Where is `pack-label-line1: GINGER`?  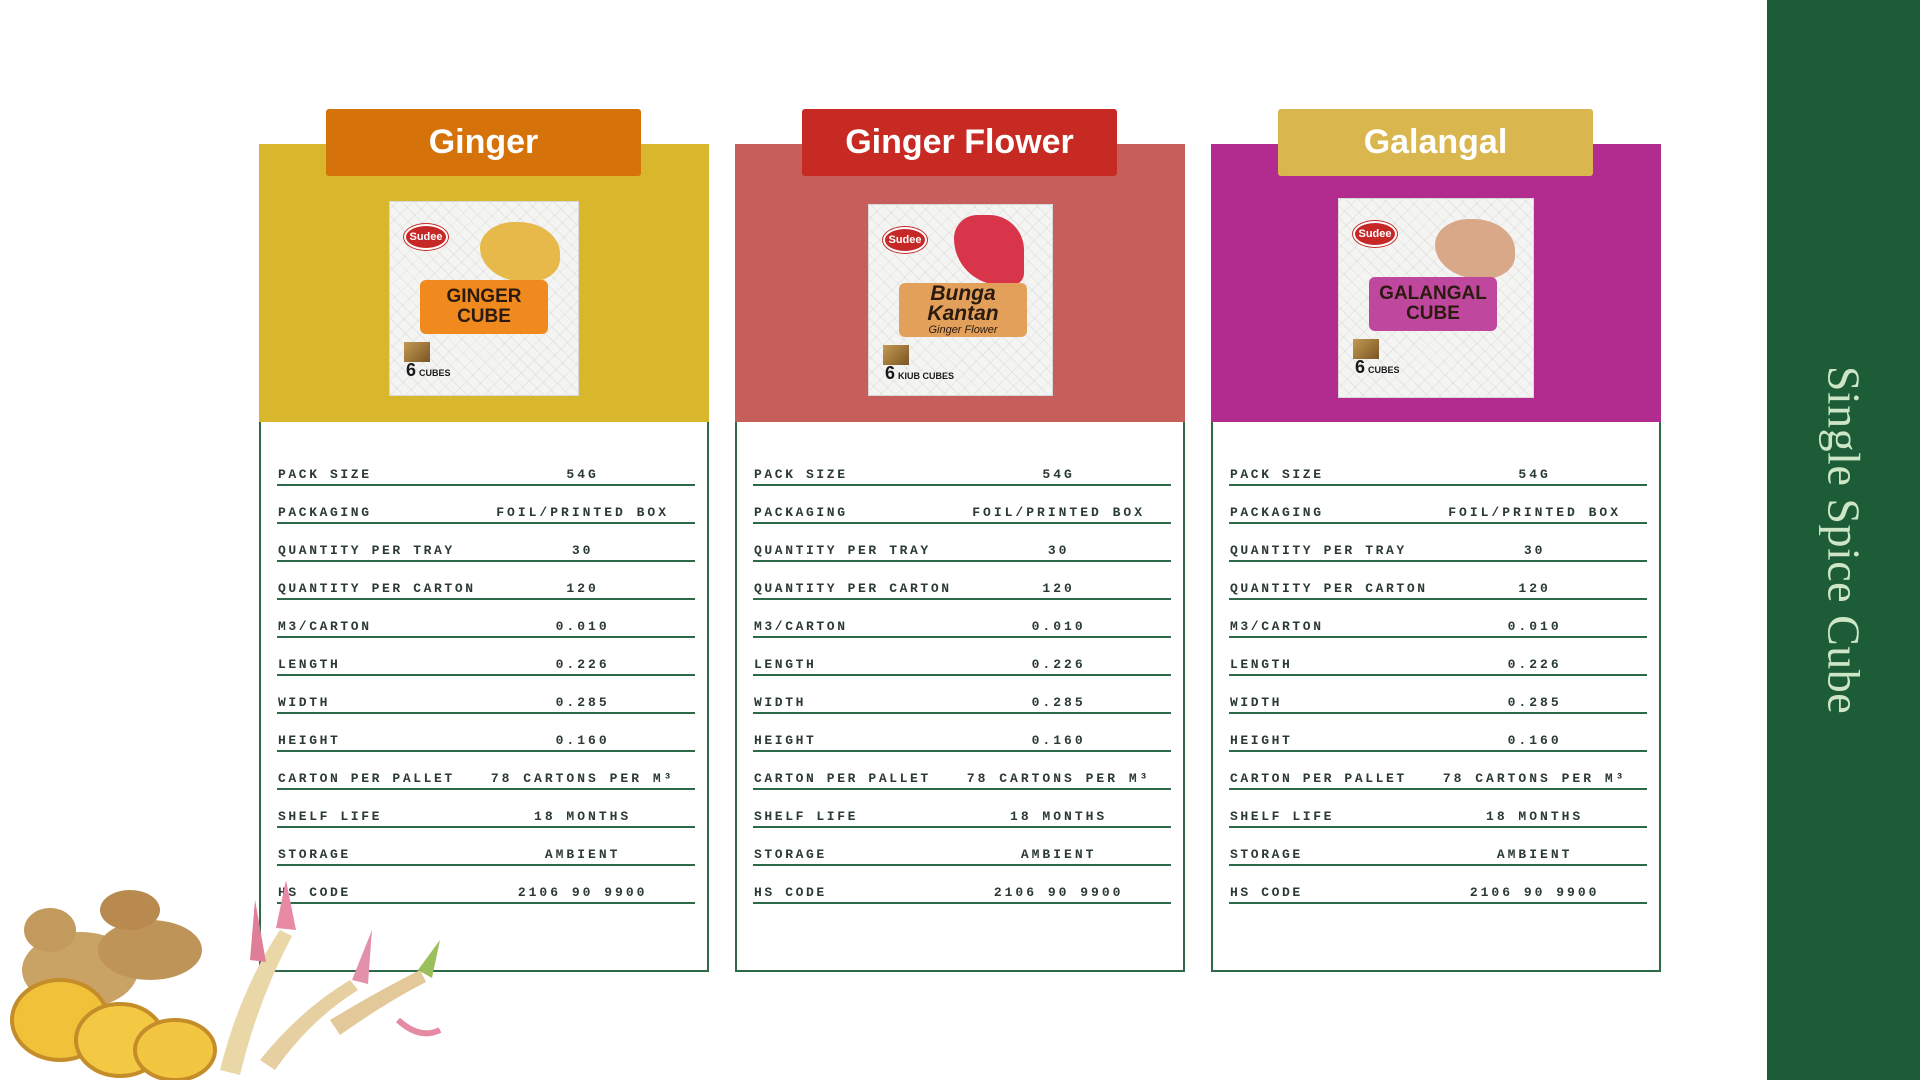
pack-label-line1: GINGER is located at coordinates (484, 296).